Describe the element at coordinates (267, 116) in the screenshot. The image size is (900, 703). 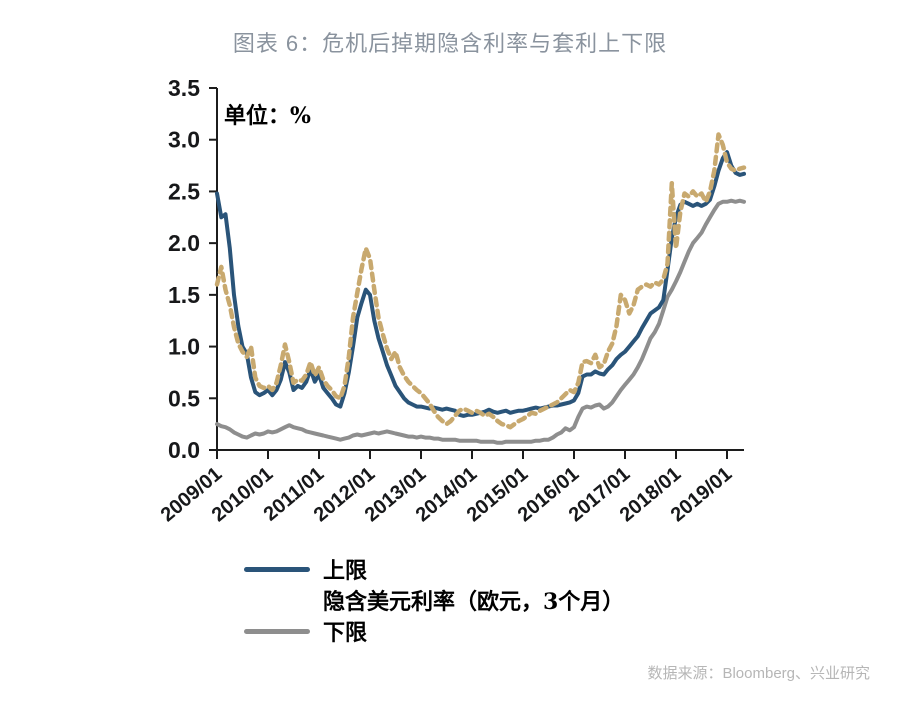
I see `unit-label: 单位：%` at that location.